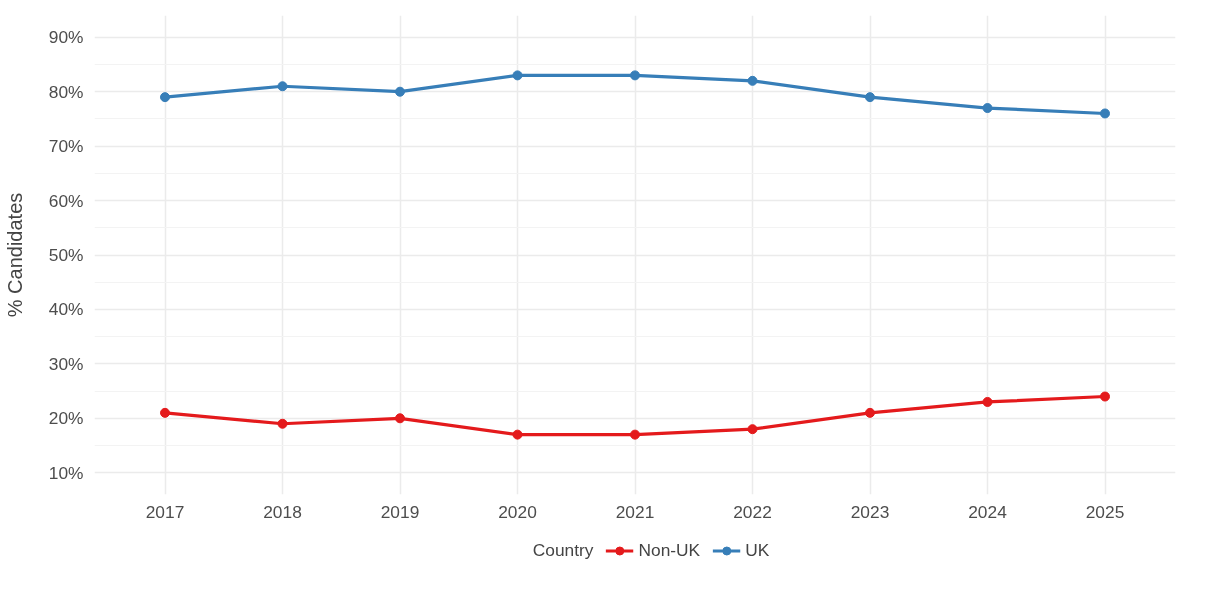 The width and height of the screenshot is (1211, 591). What do you see at coordinates (757, 550) in the screenshot?
I see `legend-label: UK` at bounding box center [757, 550].